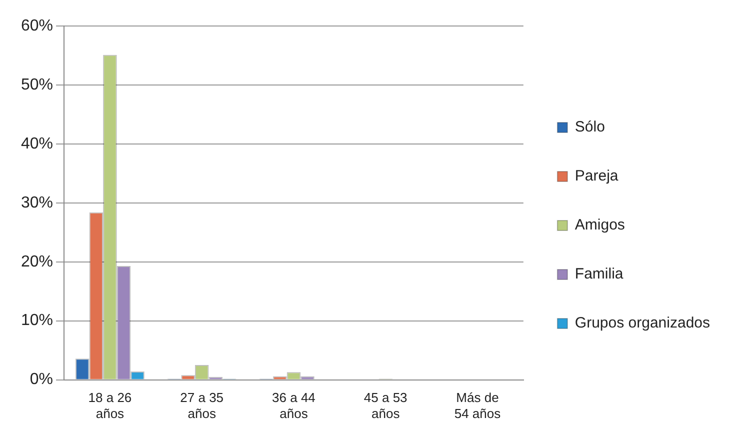 This screenshot has width=744, height=443. Describe the element at coordinates (37, 143) in the screenshot. I see `y-tick-label: 40%` at that location.